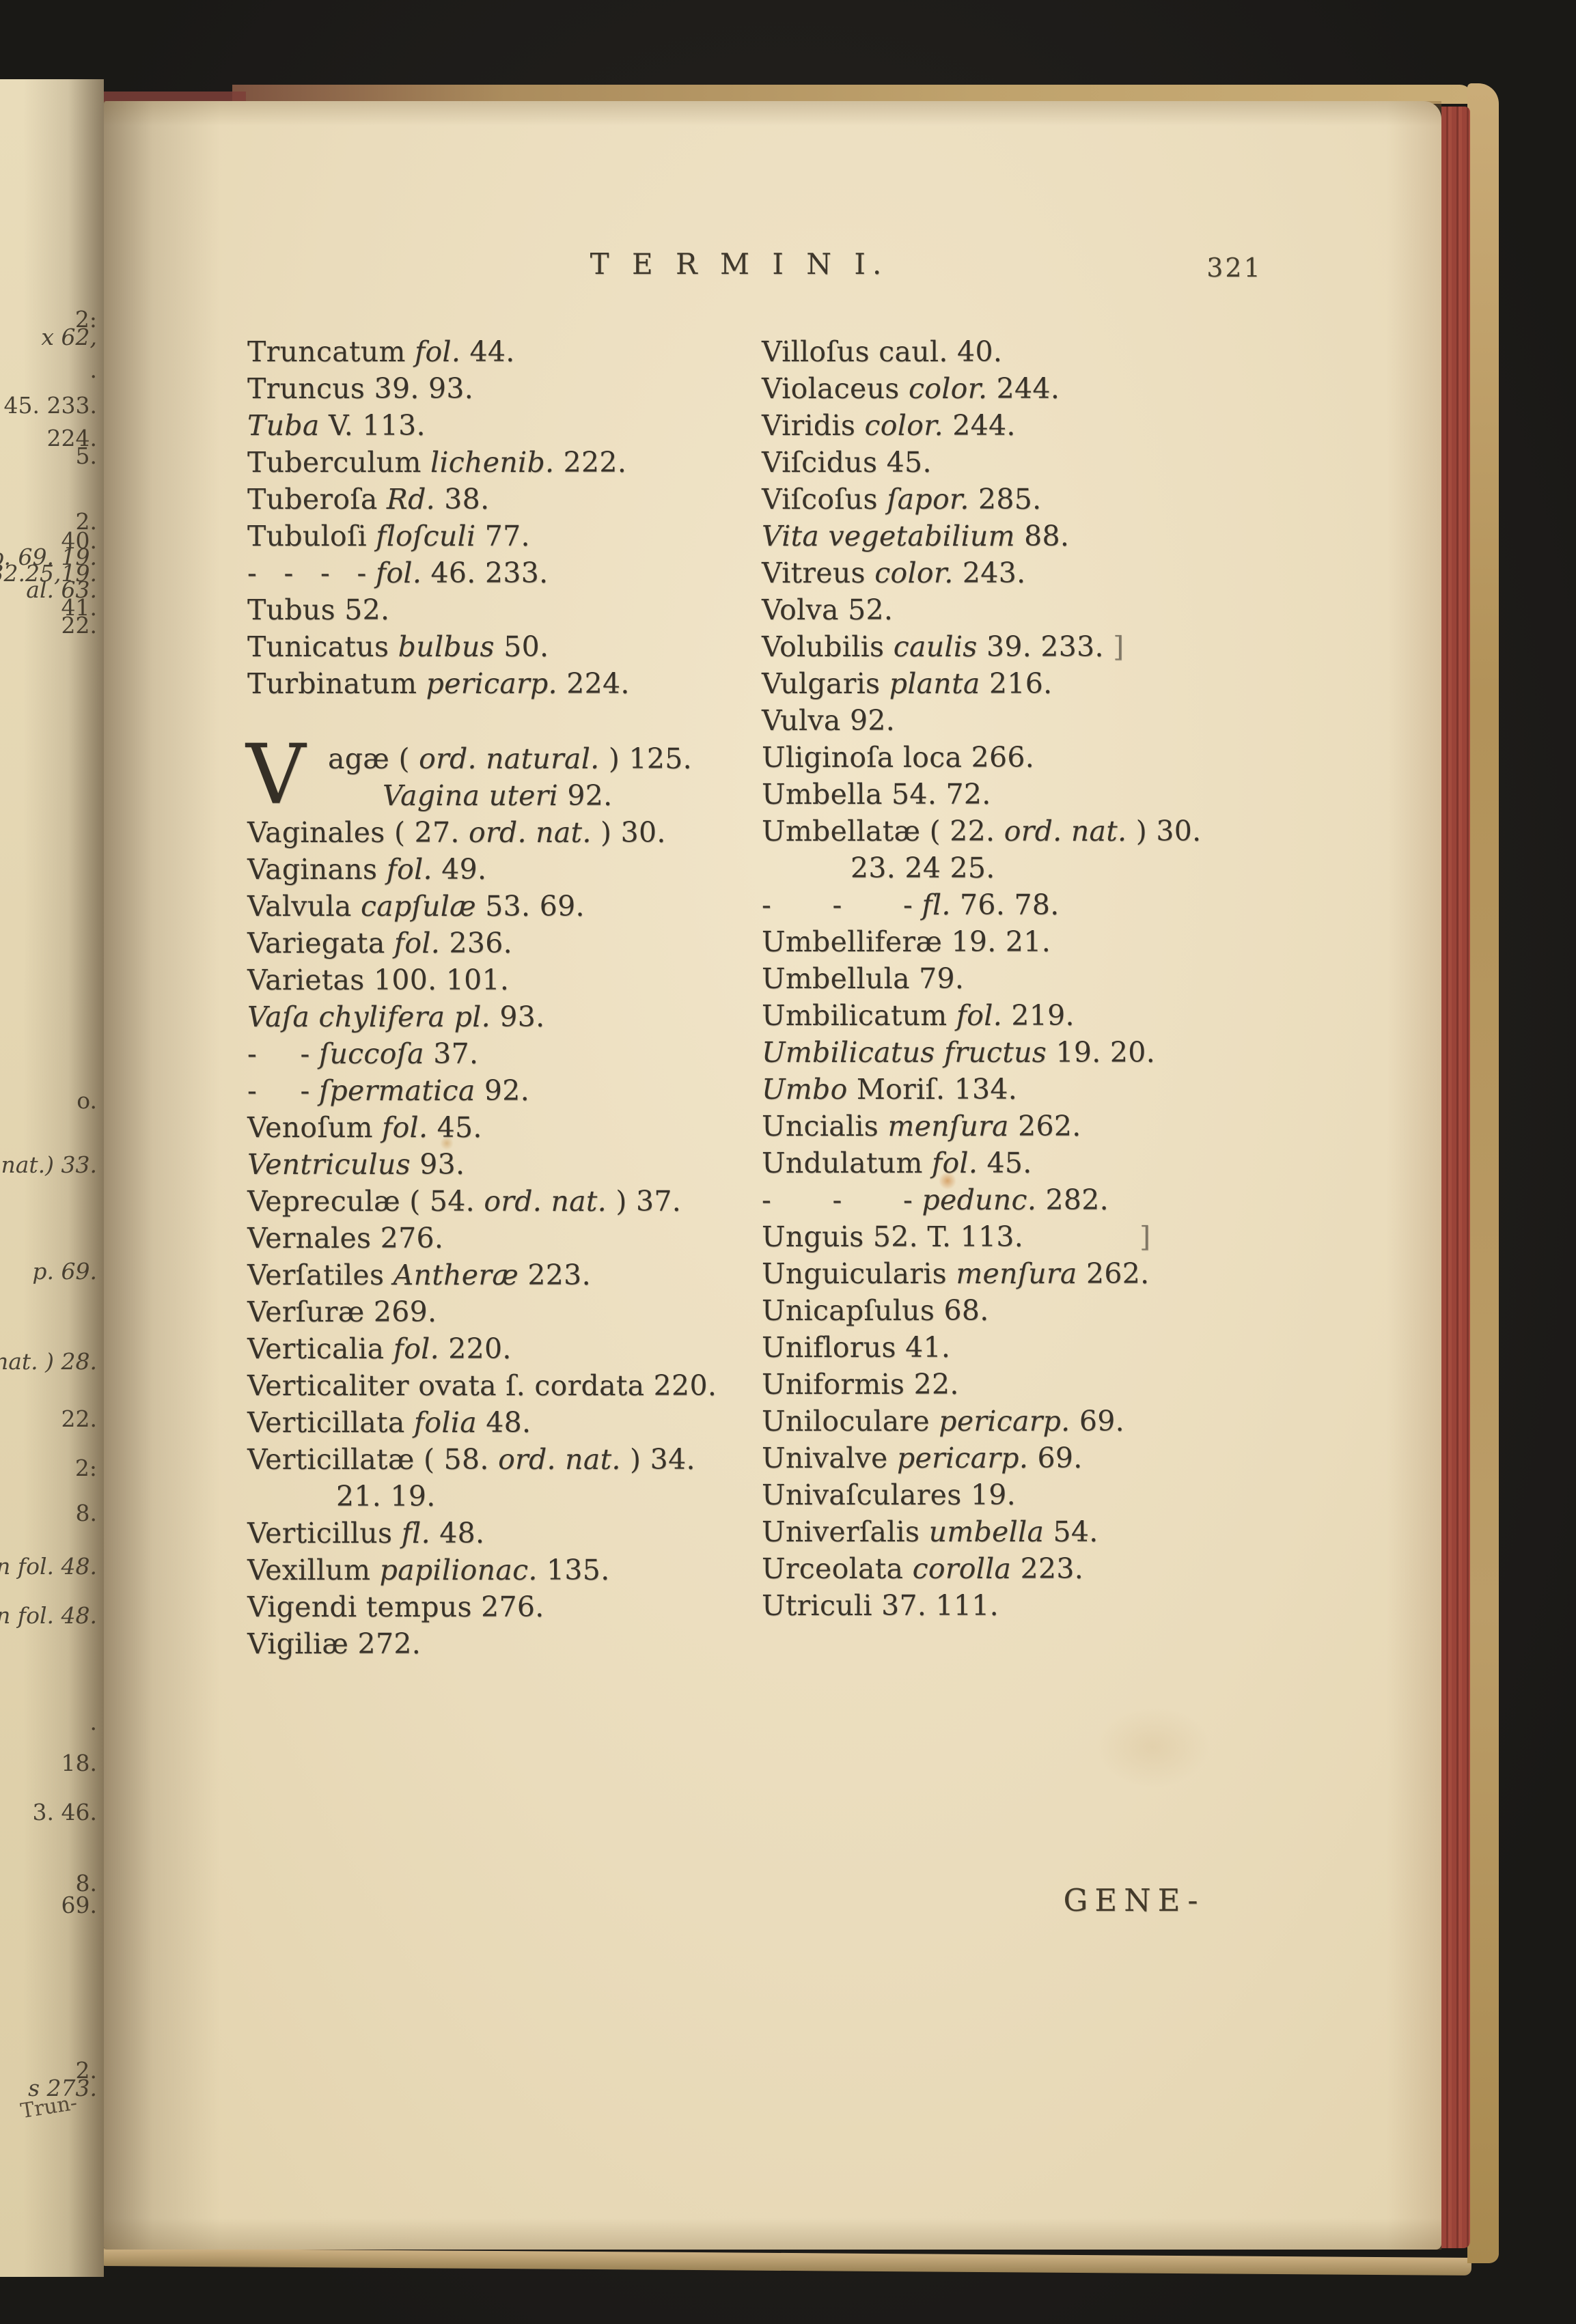 The width and height of the screenshot is (1576, 2324). Describe the element at coordinates (322, 646) in the screenshot. I see `entry-text: Tunicatus` at that location.